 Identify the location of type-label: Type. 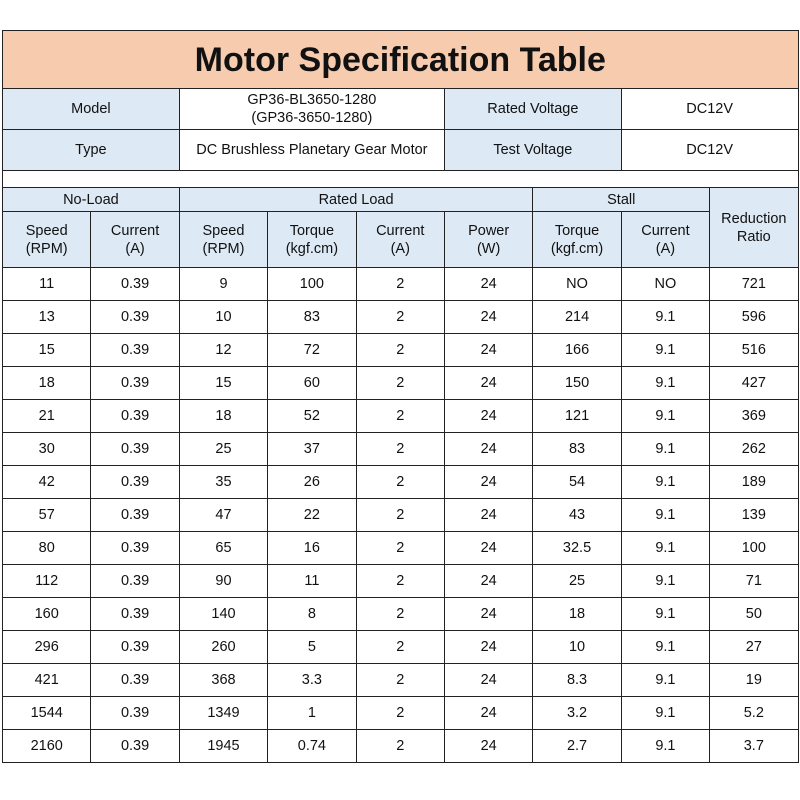
(91, 150).